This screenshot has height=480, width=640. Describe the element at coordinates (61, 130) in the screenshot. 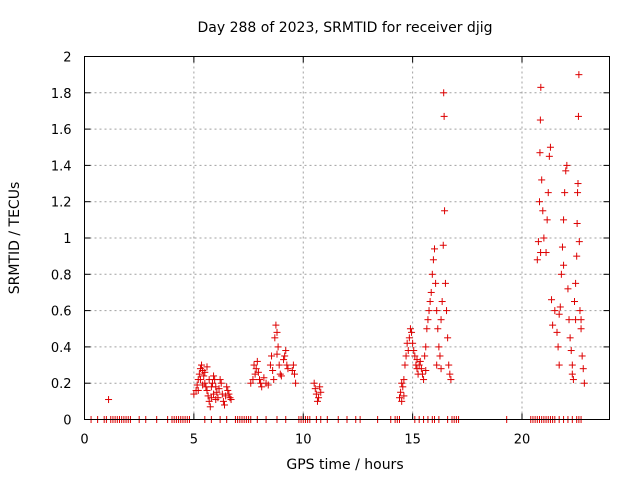

I see `y-tick-label: 1.6` at that location.